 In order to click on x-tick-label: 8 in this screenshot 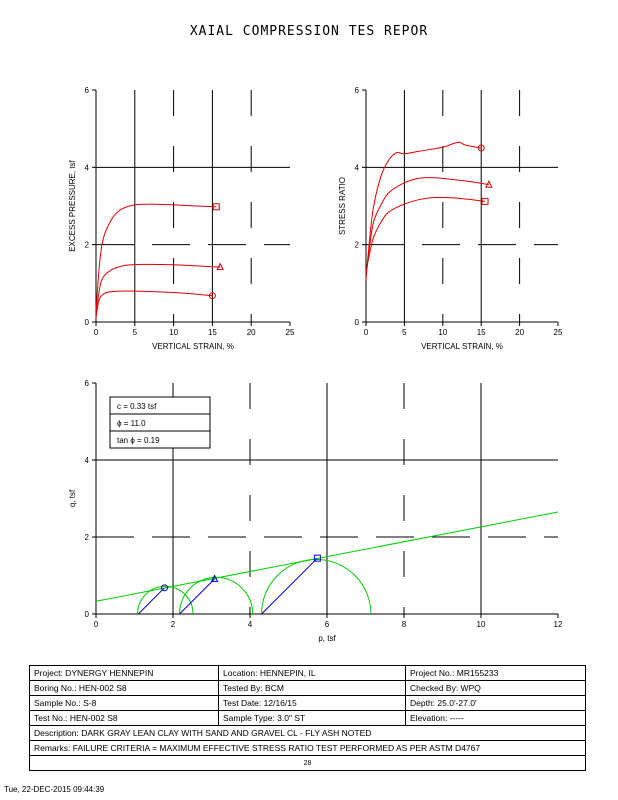, I will do `click(404, 624)`.